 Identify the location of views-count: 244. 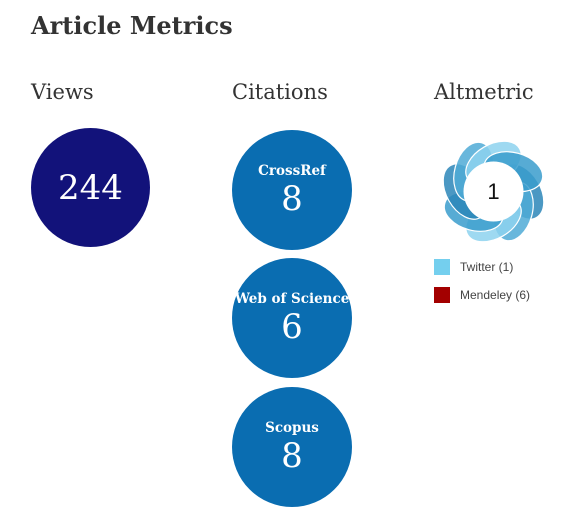
(90, 187).